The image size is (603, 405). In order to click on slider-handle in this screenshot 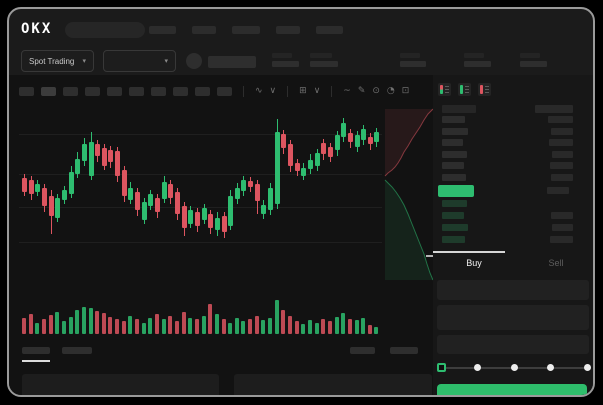, I will do `click(441, 367)`.